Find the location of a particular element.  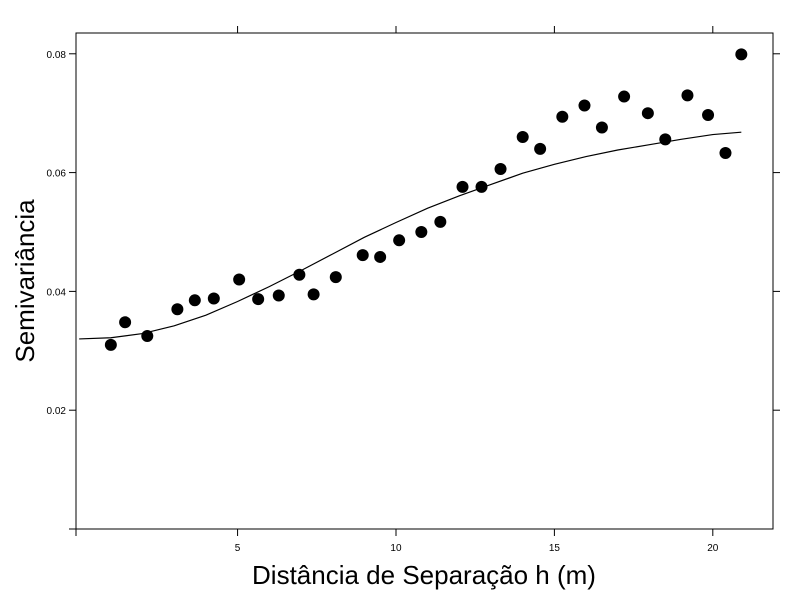

x-tick-label: 15 is located at coordinates (555, 548).